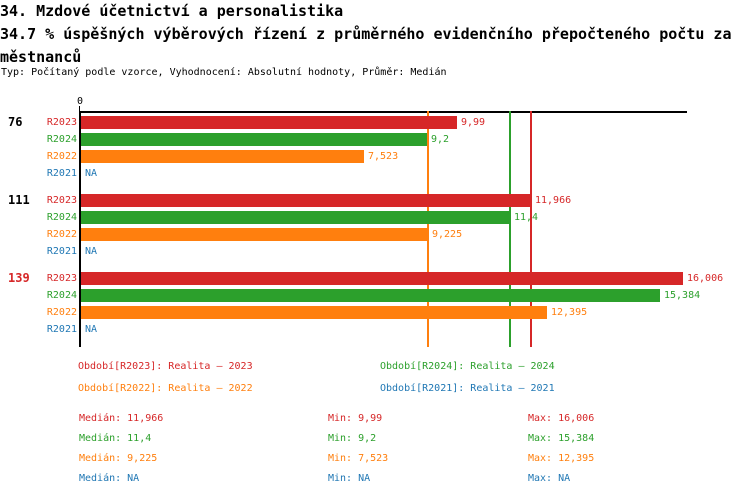 The image size is (750, 498). Describe the element at coordinates (15, 122) in the screenshot. I see `group-label: 76` at that location.